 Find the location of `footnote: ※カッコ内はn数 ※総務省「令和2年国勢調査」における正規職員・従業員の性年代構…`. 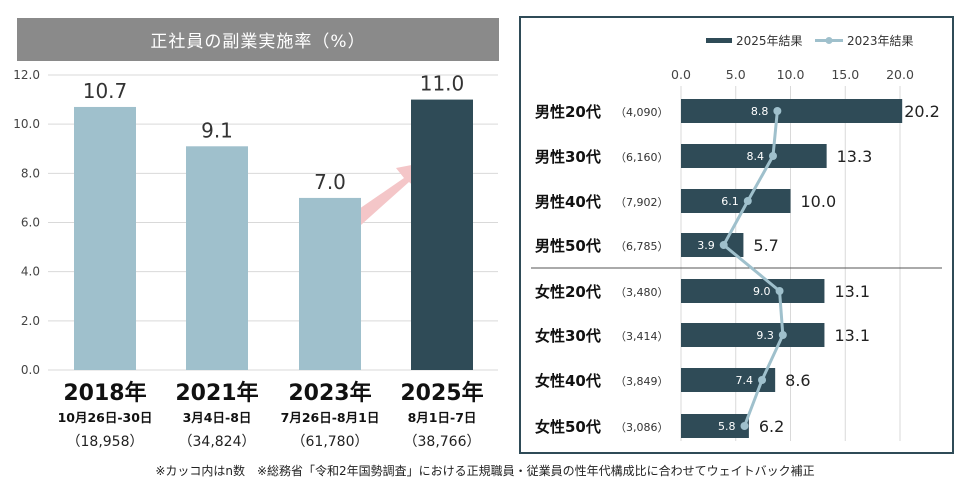

footnote: ※カッコ内はn数 ※総務省「令和2年国勢調査」における正規職員・従業員の性年代構… is located at coordinates (485, 471).